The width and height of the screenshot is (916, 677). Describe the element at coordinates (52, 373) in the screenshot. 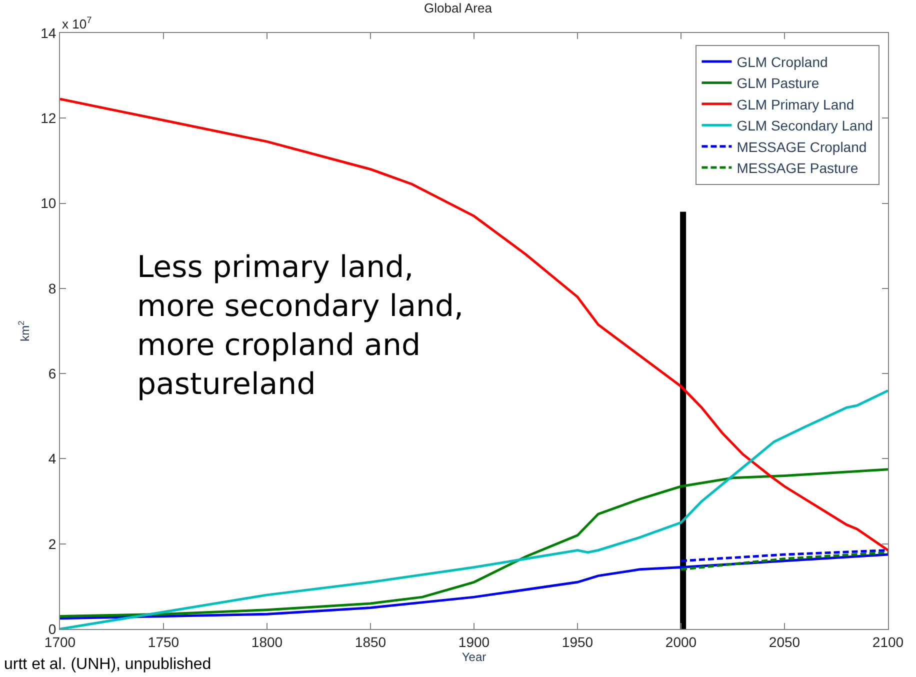

I see `y-tick-label: 6` at that location.